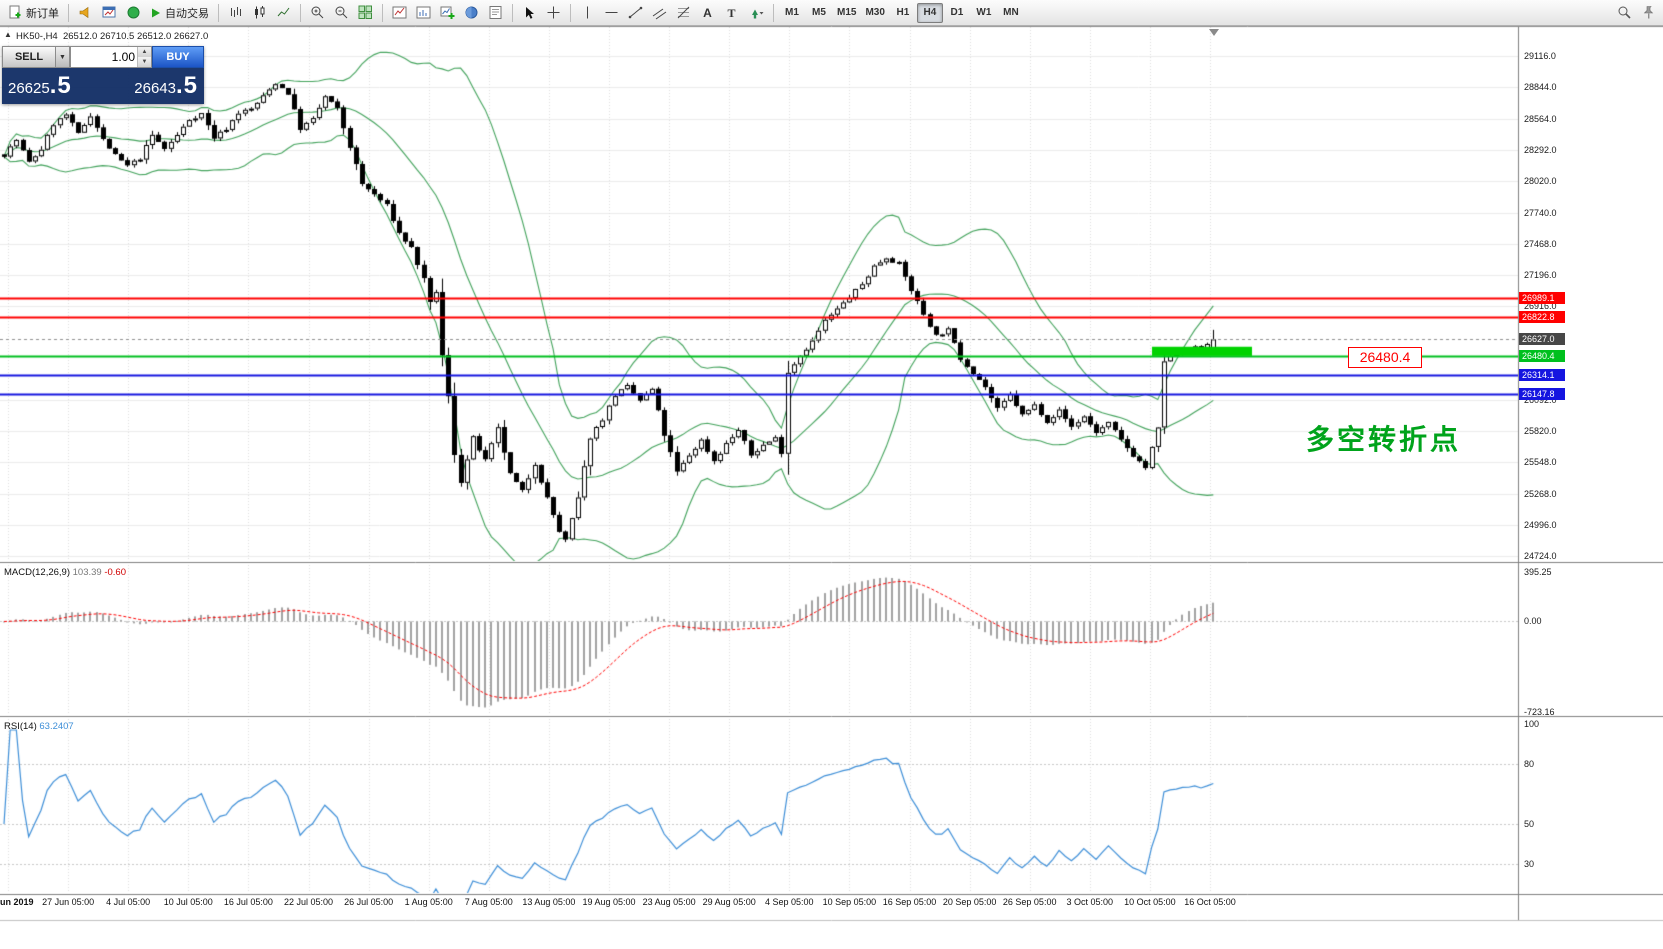  I want to click on pushpin-button, so click(1647, 13).